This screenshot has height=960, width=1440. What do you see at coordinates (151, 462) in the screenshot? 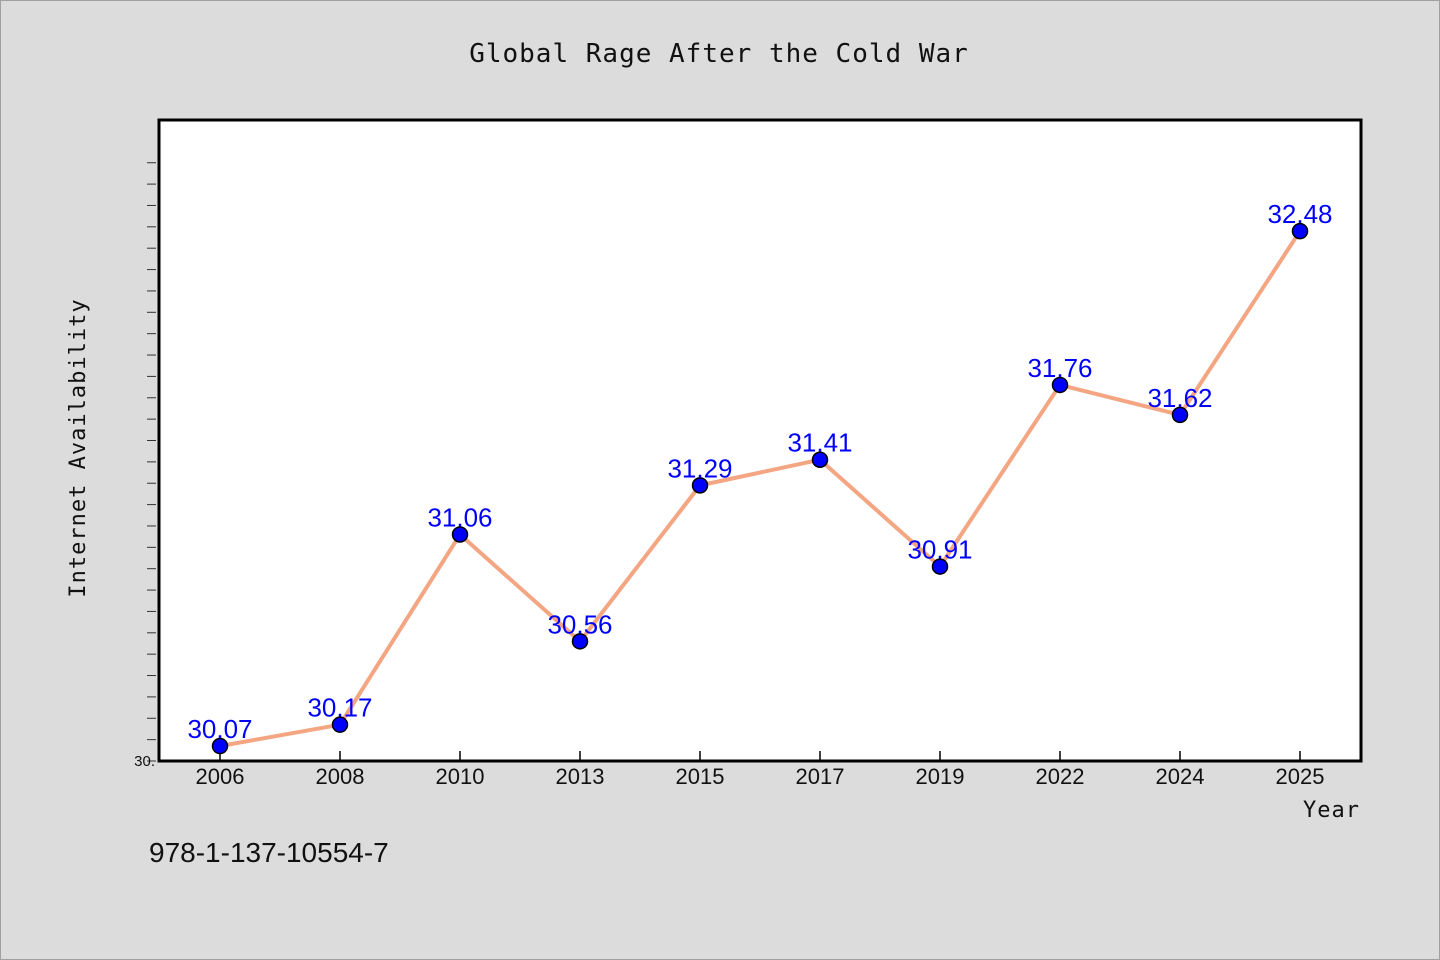
I see `y-axis-ticks` at bounding box center [151, 462].